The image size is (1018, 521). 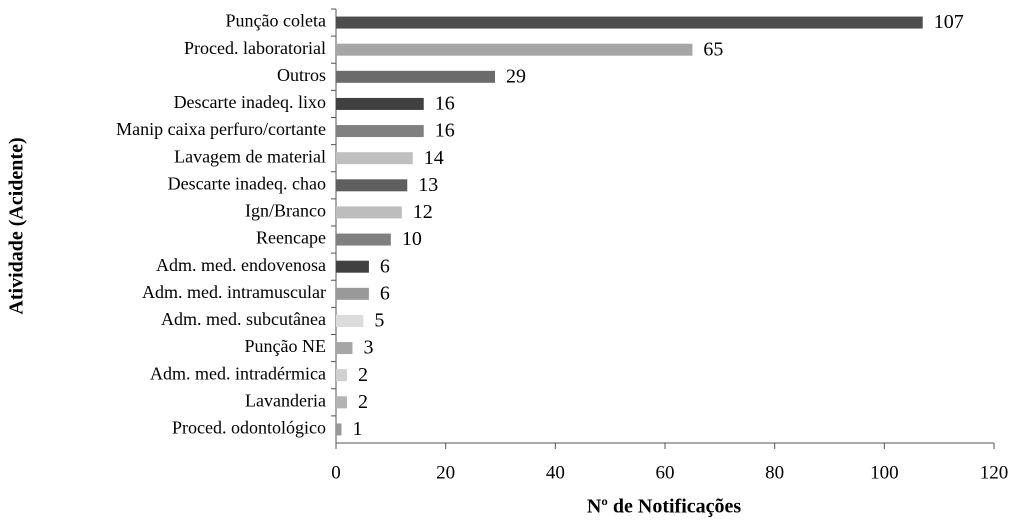 What do you see at coordinates (423, 212) in the screenshot?
I see `value-label: 12` at bounding box center [423, 212].